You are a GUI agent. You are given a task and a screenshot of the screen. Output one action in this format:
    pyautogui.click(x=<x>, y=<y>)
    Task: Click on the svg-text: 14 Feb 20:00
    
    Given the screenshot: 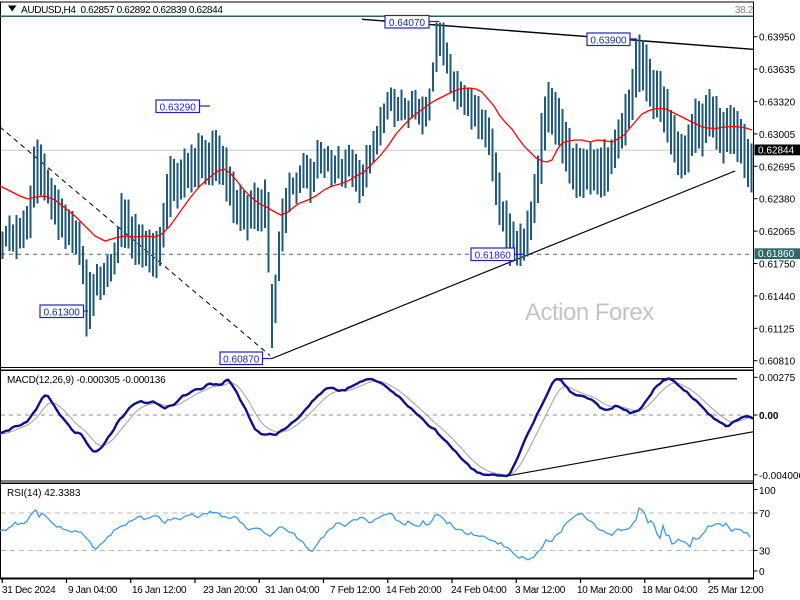 What is the action you would take?
    pyautogui.click(x=414, y=590)
    